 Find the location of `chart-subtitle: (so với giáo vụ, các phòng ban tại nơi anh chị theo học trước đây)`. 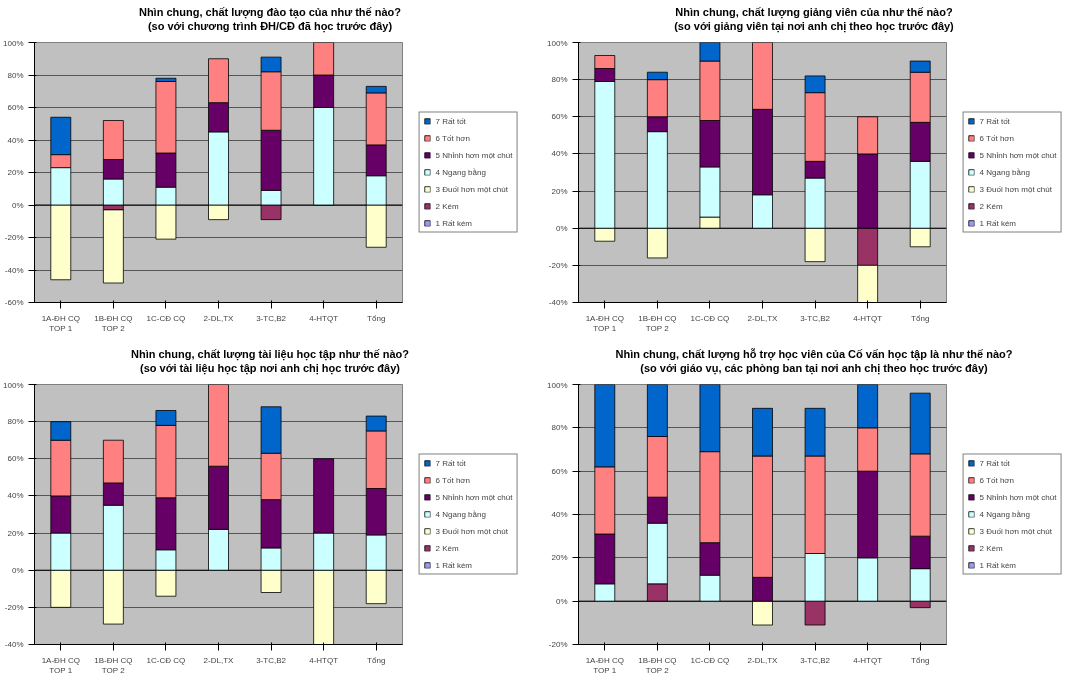

chart-subtitle: (so với giáo vụ, các phòng ban tại nơi anh chị theo học trước đây) is located at coordinates (814, 368).